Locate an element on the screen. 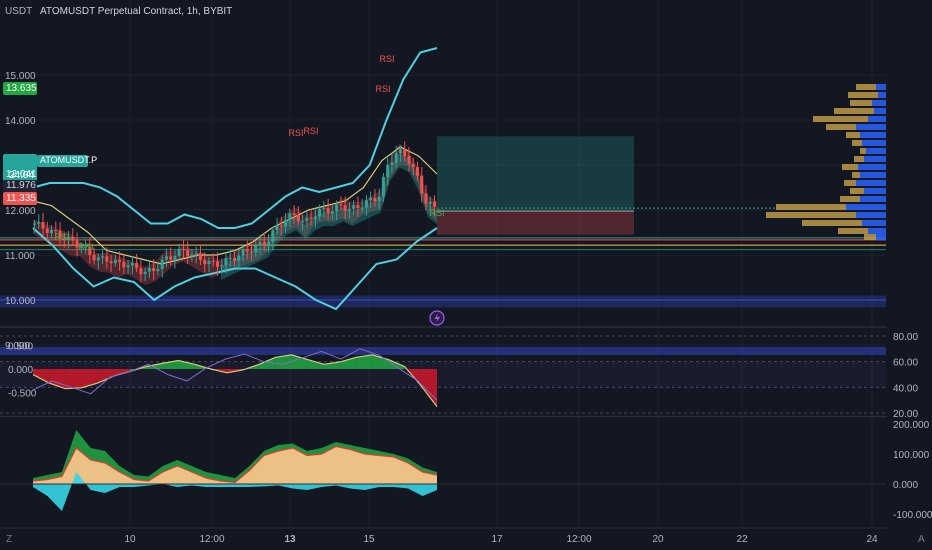 The image size is (932, 550). auto-scale-button: A is located at coordinates (921, 539).